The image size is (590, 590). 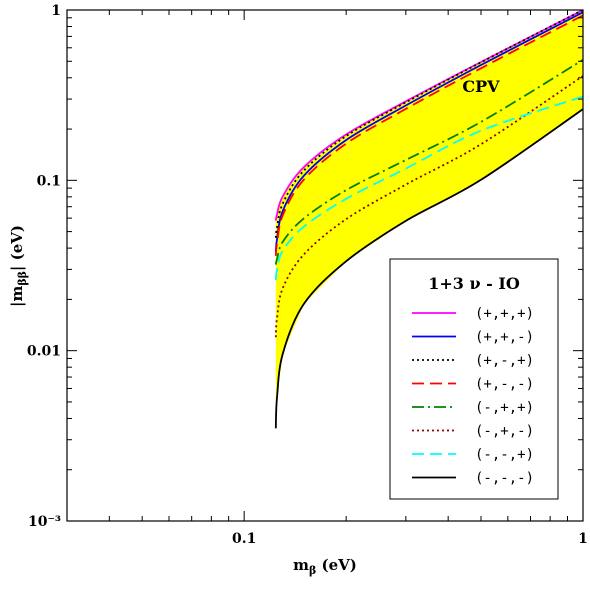 I want to click on legend-label-1: (+,+,+), so click(x=504, y=314).